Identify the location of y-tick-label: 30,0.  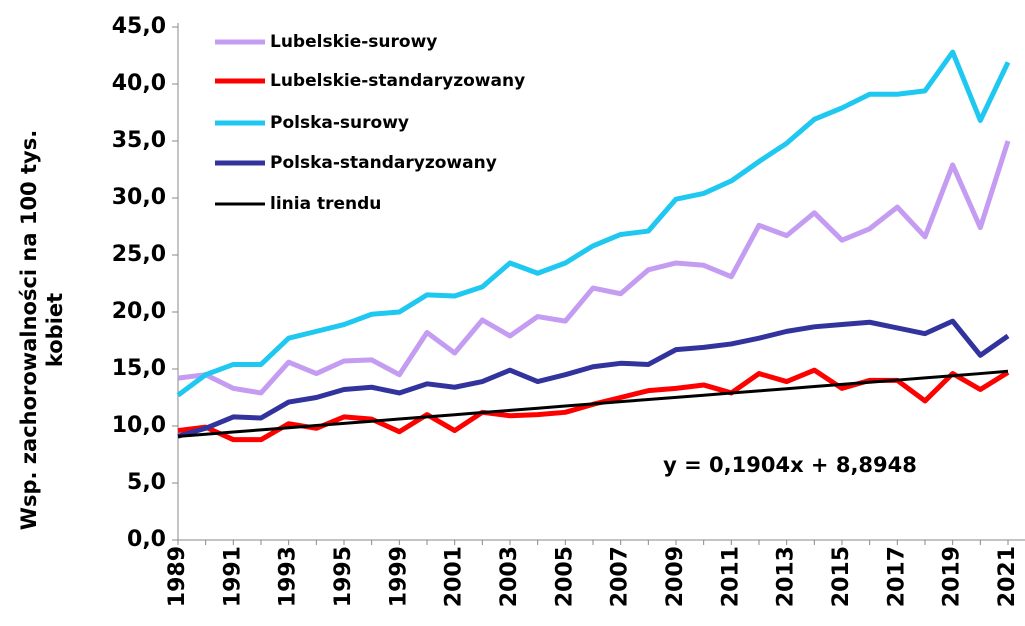
(139, 197).